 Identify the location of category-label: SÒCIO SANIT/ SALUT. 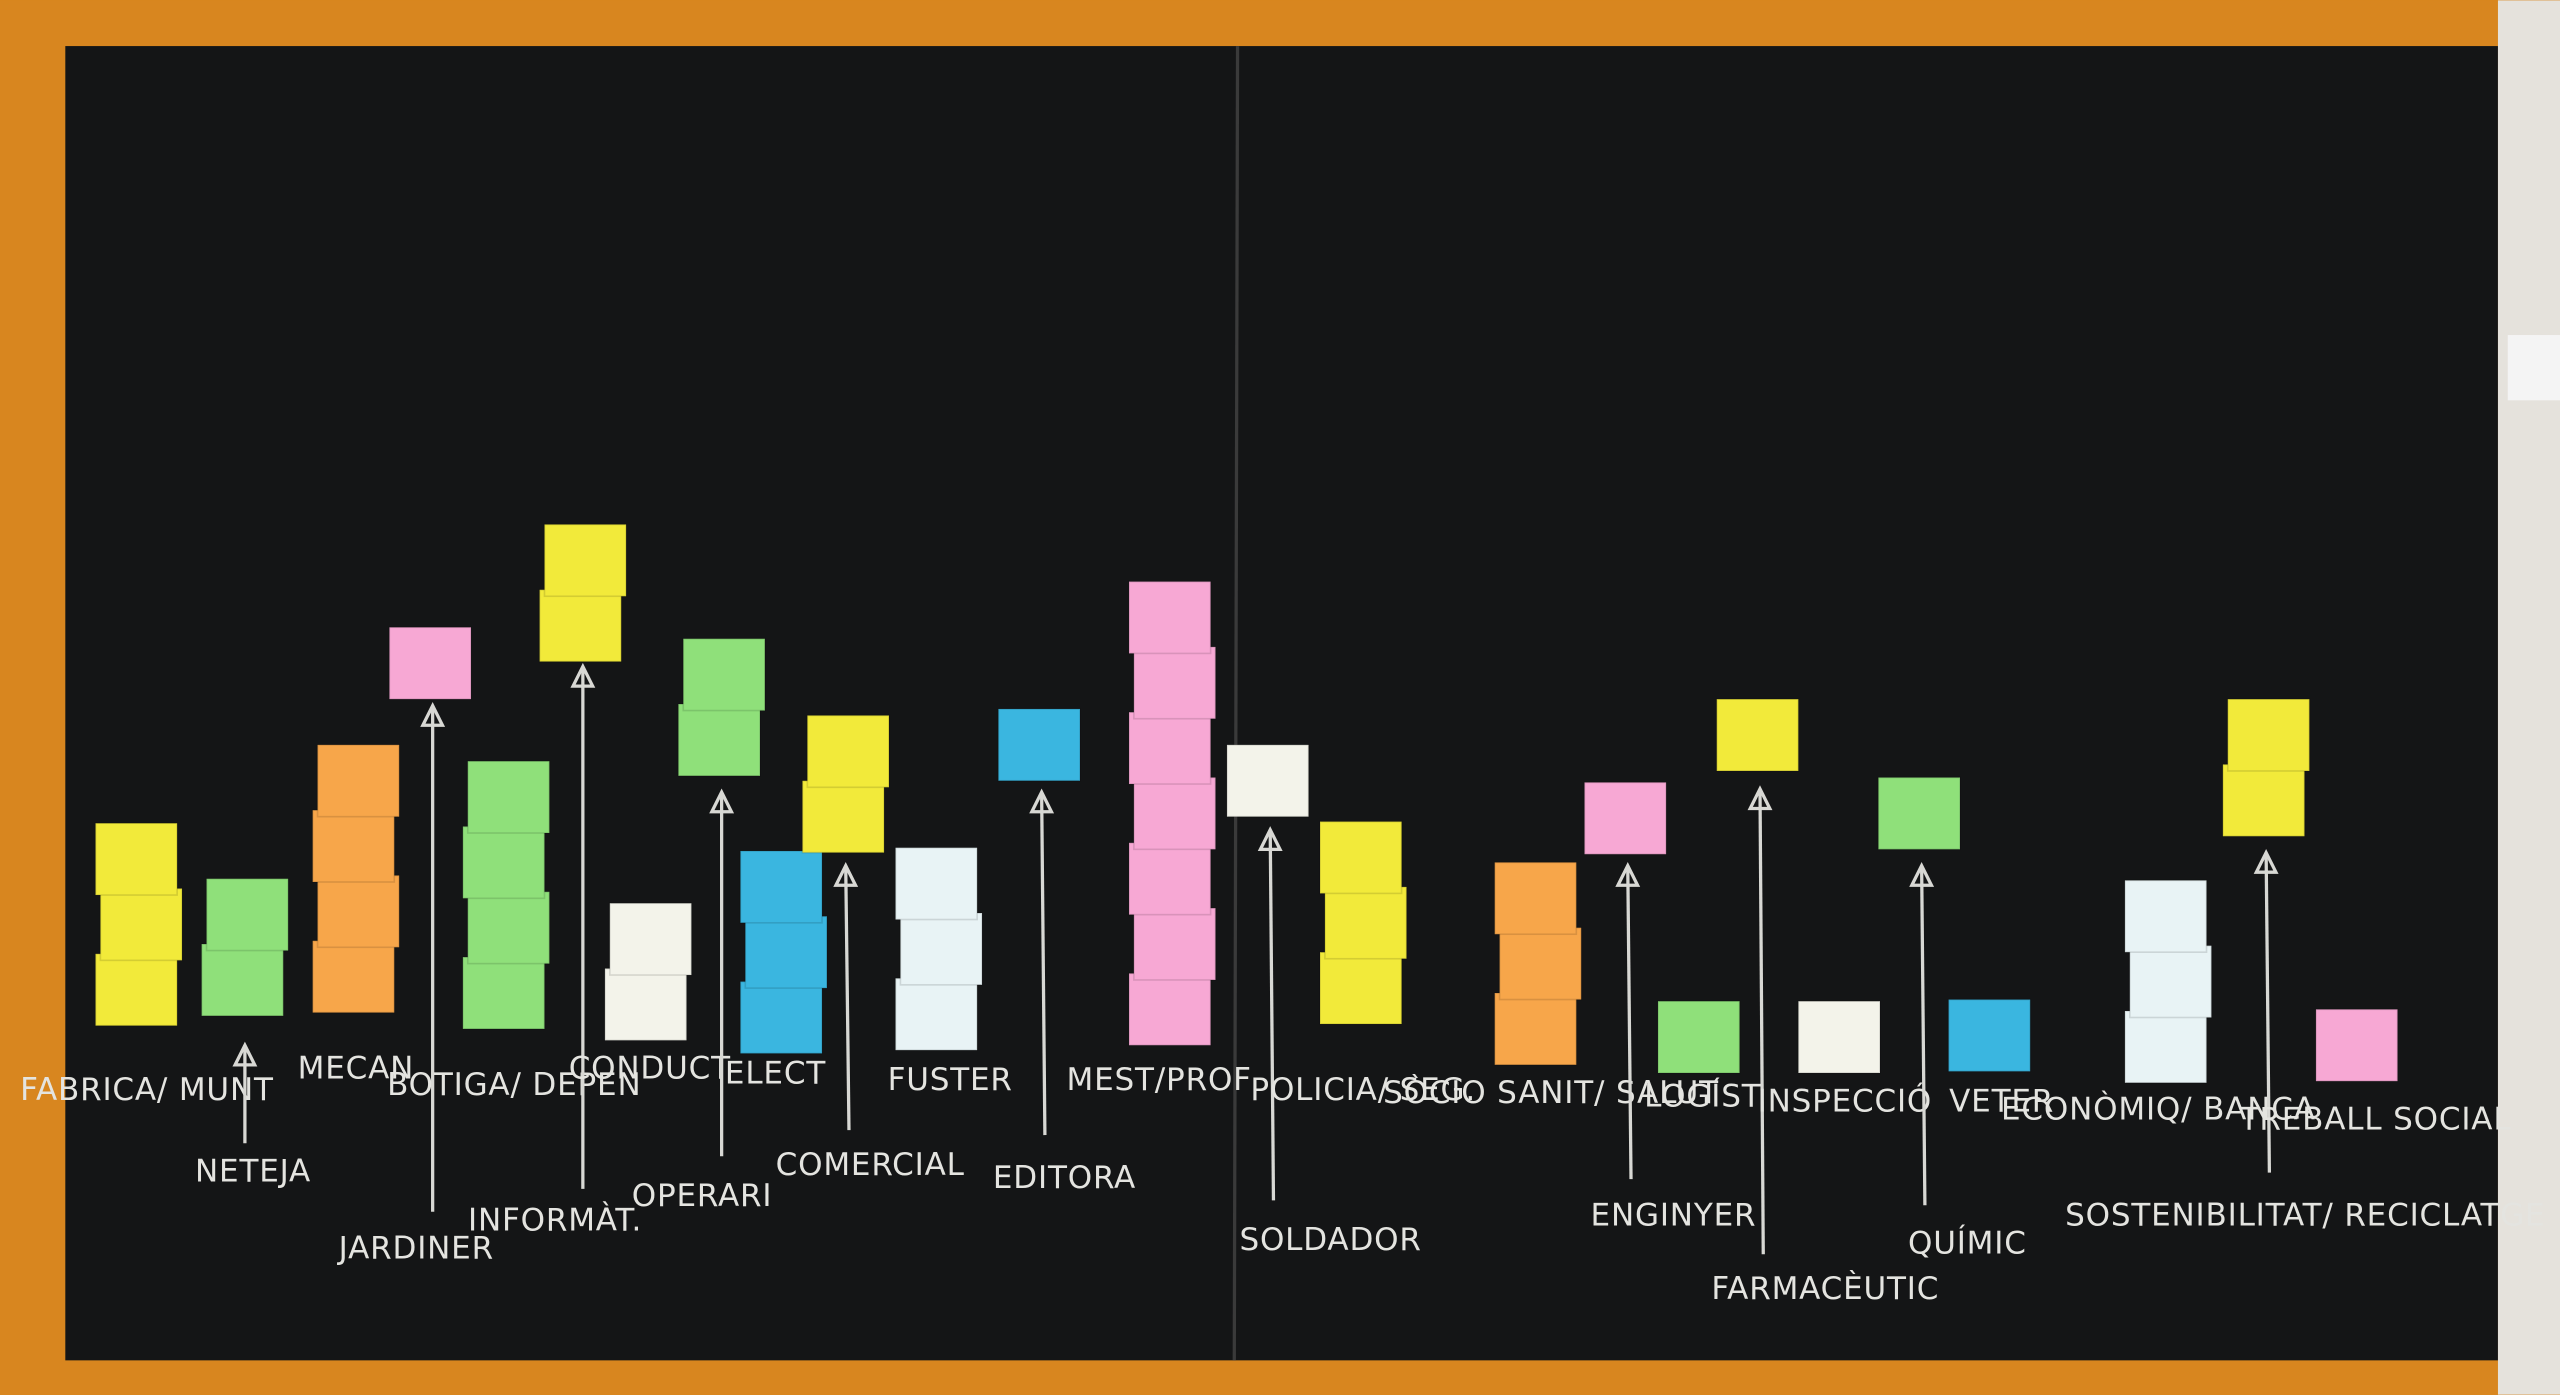
(1551, 1091).